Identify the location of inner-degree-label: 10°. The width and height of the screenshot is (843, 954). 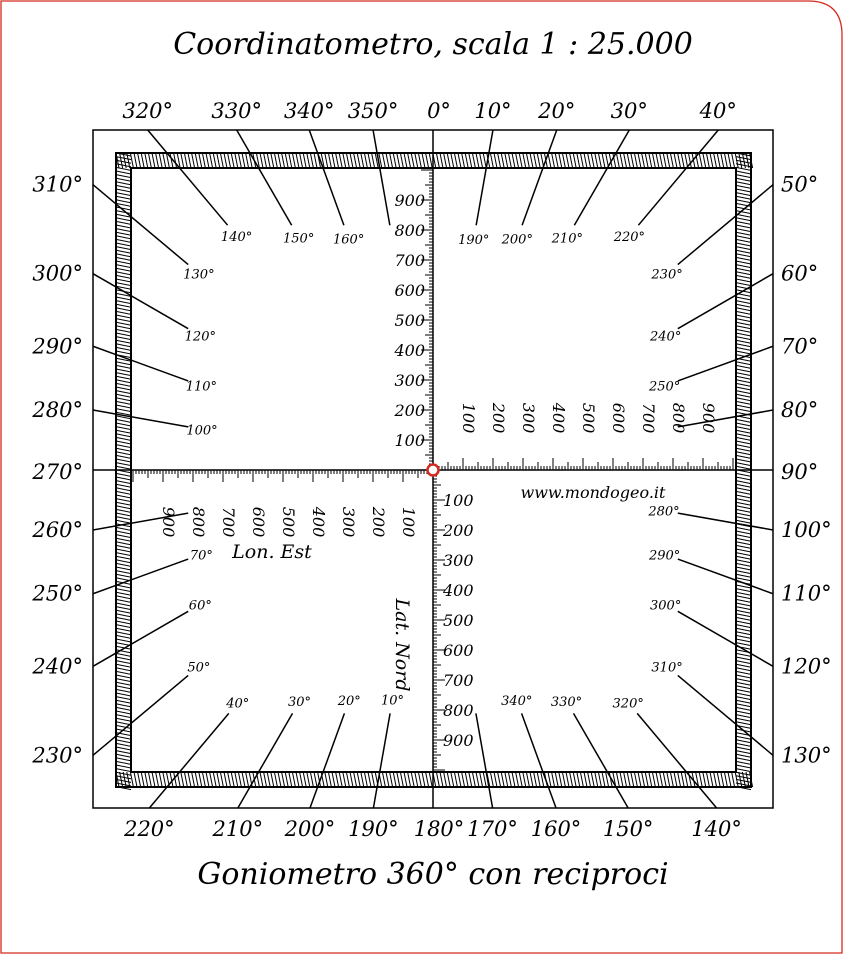
(392, 701).